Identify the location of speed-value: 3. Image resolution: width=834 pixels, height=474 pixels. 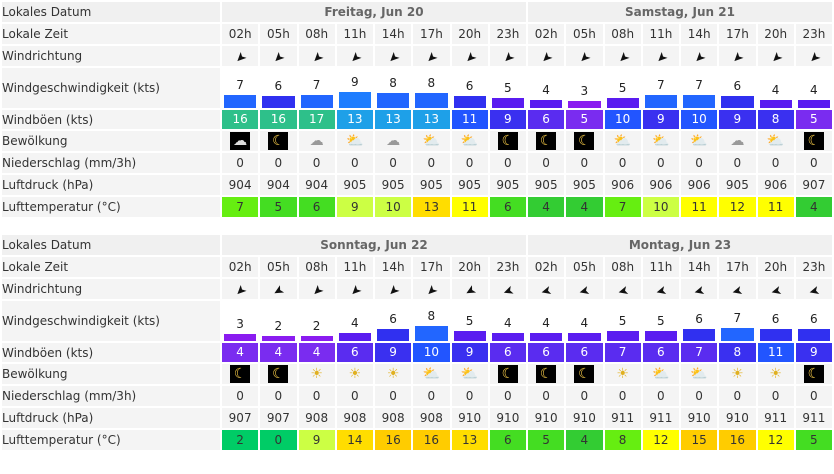
(240, 324).